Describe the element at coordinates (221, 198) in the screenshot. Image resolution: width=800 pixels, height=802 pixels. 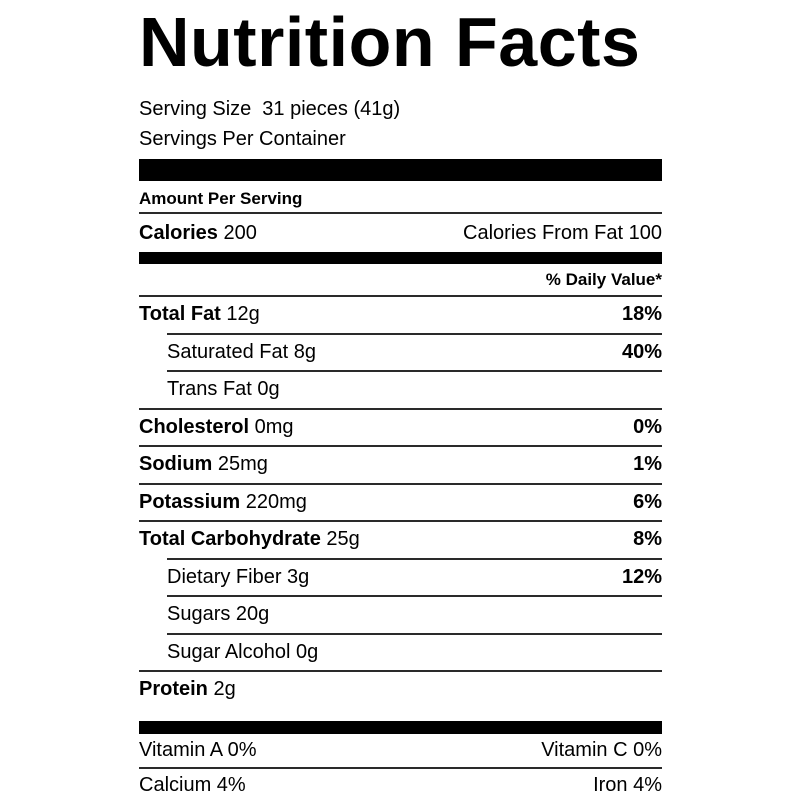
I see `amount-per-serving-label: Amount Per Serving` at that location.